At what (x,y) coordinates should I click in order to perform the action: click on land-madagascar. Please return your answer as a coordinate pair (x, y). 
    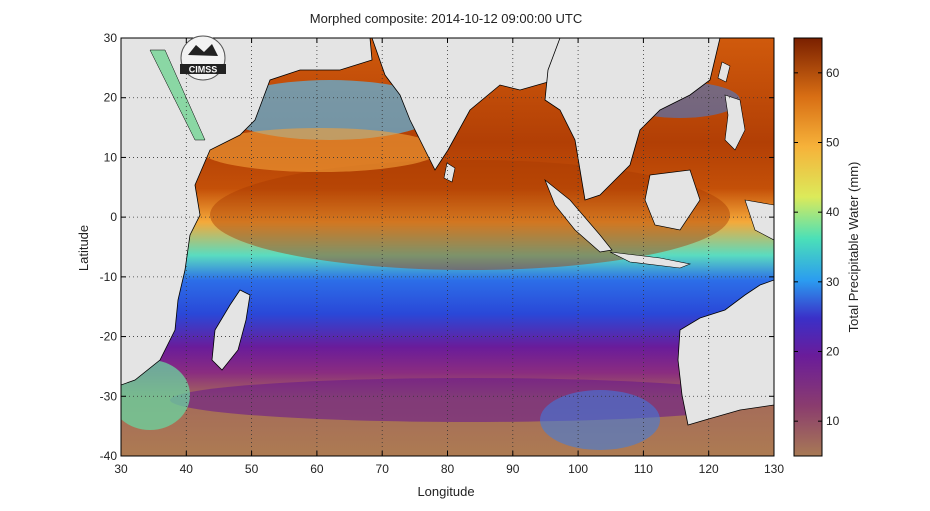
    Looking at the image, I should click on (231, 330).